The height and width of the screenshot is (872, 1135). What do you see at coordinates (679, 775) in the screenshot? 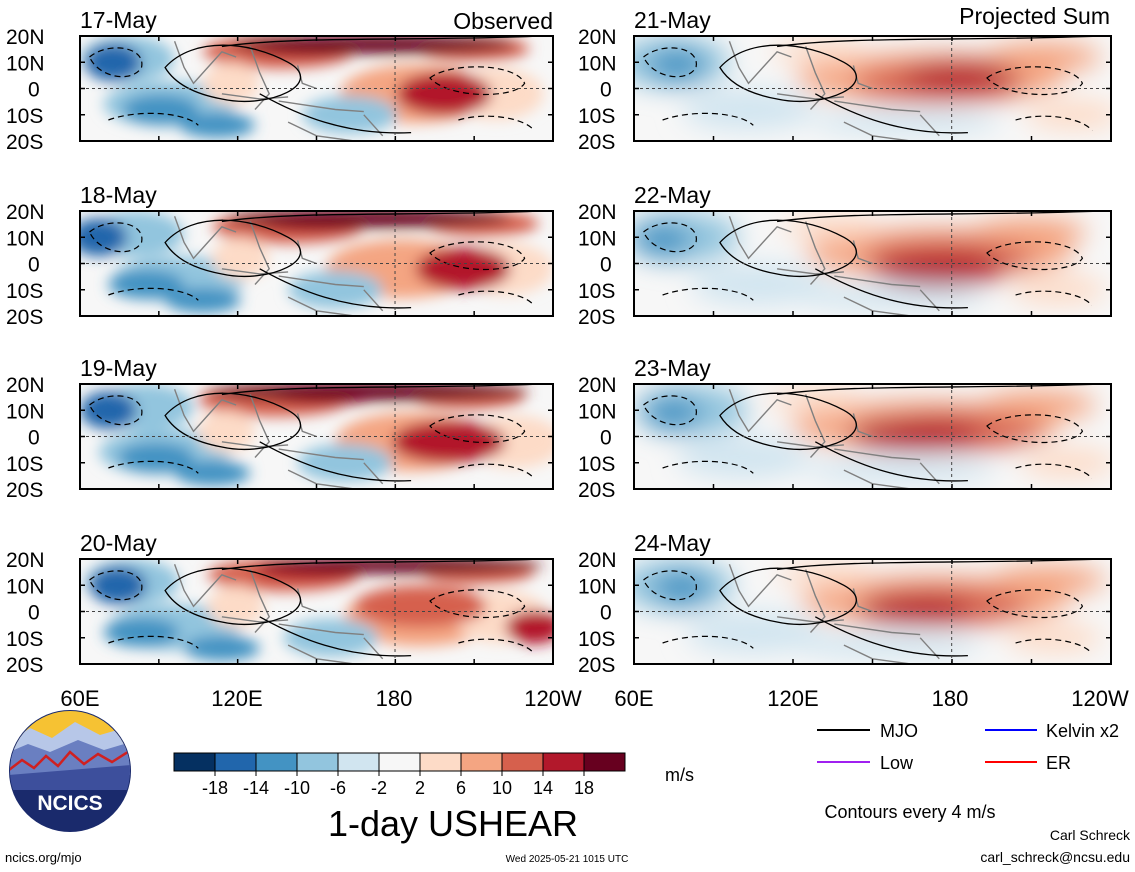
I see `colorbar-unit: m/s` at bounding box center [679, 775].